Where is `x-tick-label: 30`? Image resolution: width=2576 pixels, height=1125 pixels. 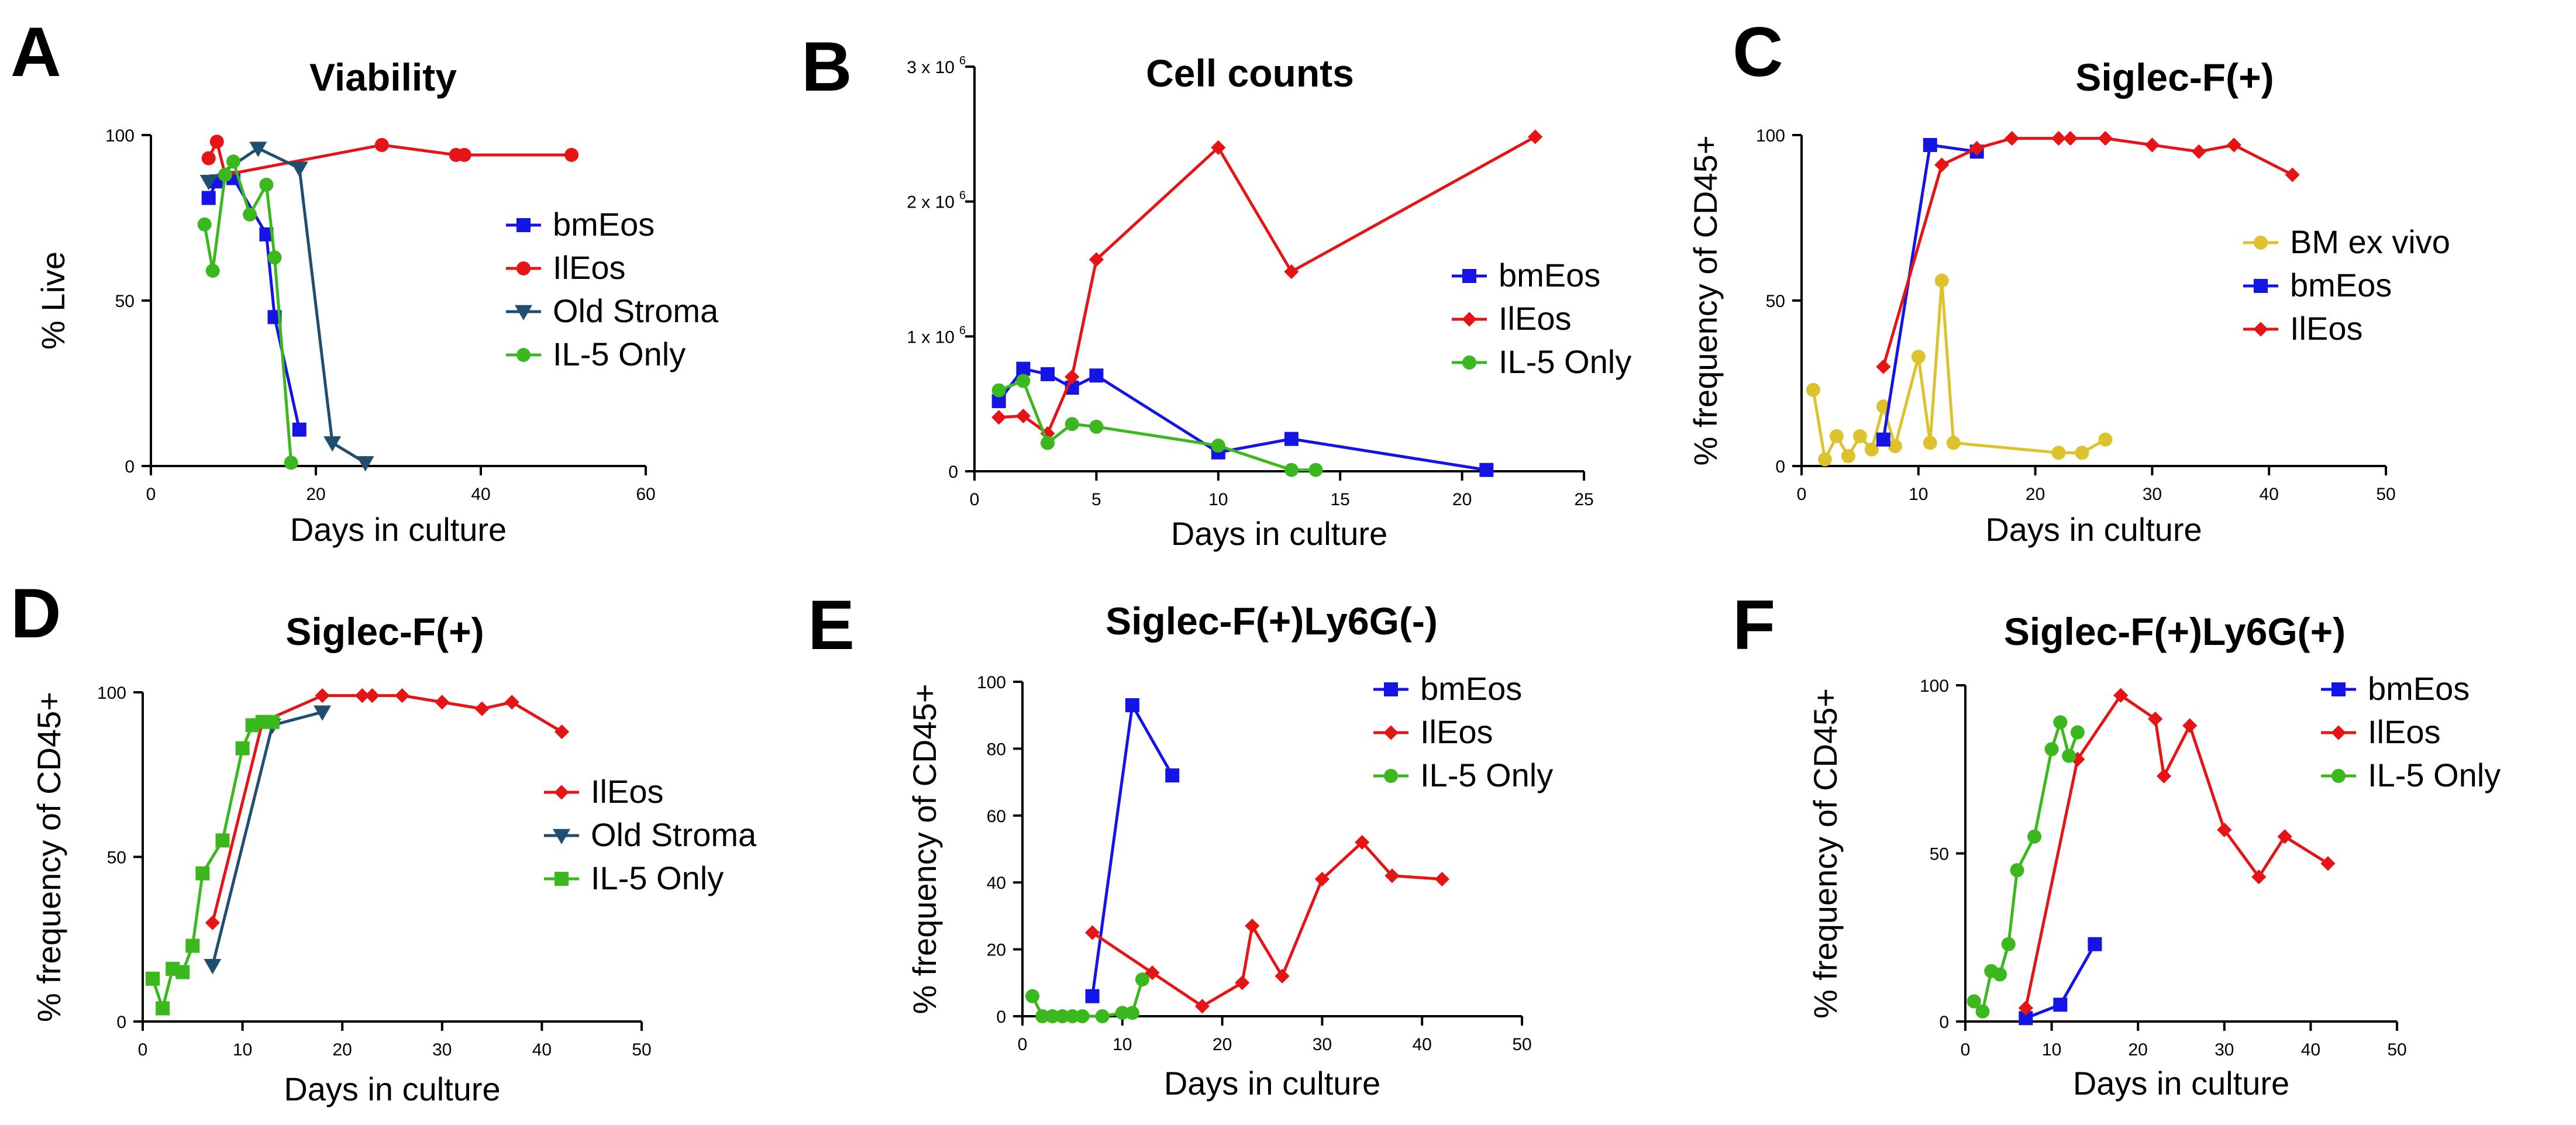 x-tick-label: 30 is located at coordinates (2224, 1050).